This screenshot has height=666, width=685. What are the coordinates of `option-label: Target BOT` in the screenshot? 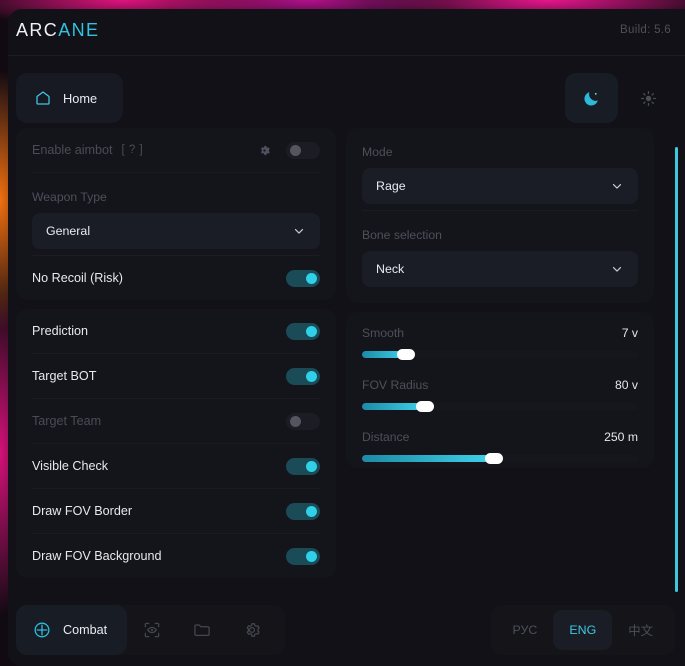 It's located at (64, 376).